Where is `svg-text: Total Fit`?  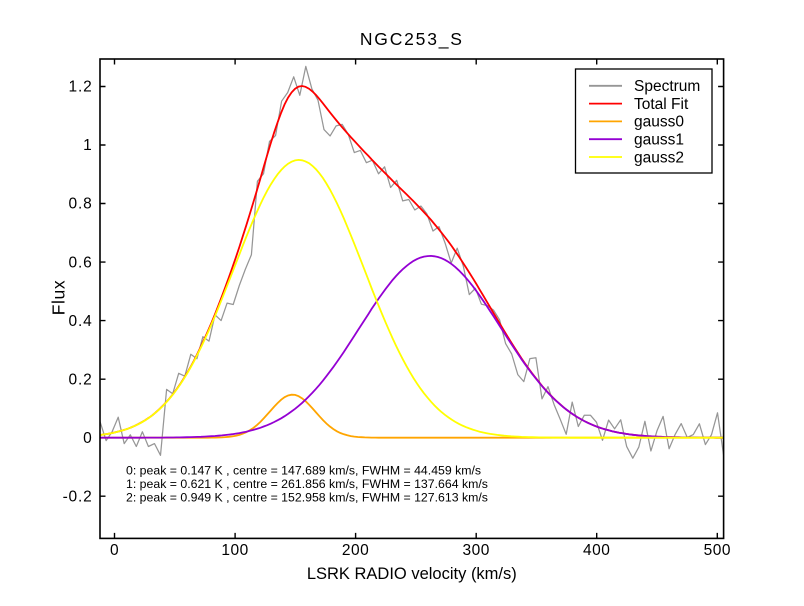 svg-text: Total Fit is located at coordinates (661, 104).